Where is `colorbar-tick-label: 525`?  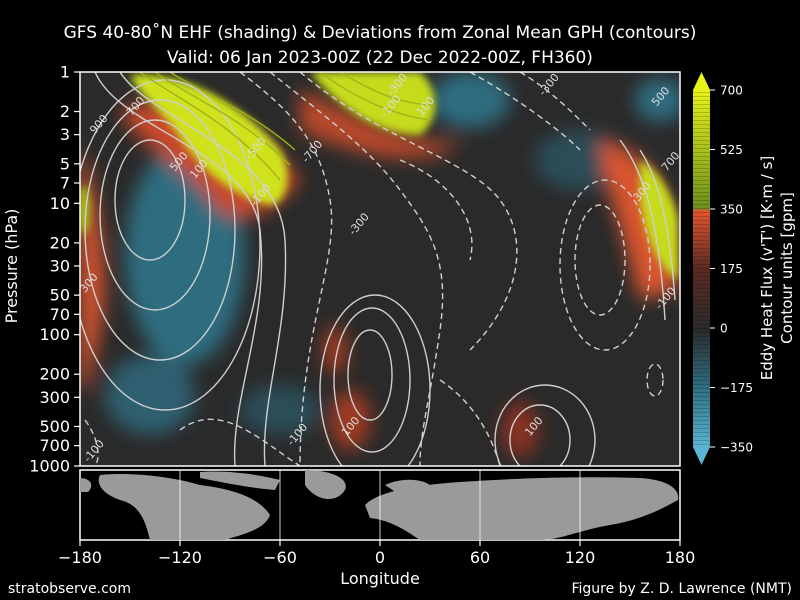 colorbar-tick-label: 525 is located at coordinates (731, 150).